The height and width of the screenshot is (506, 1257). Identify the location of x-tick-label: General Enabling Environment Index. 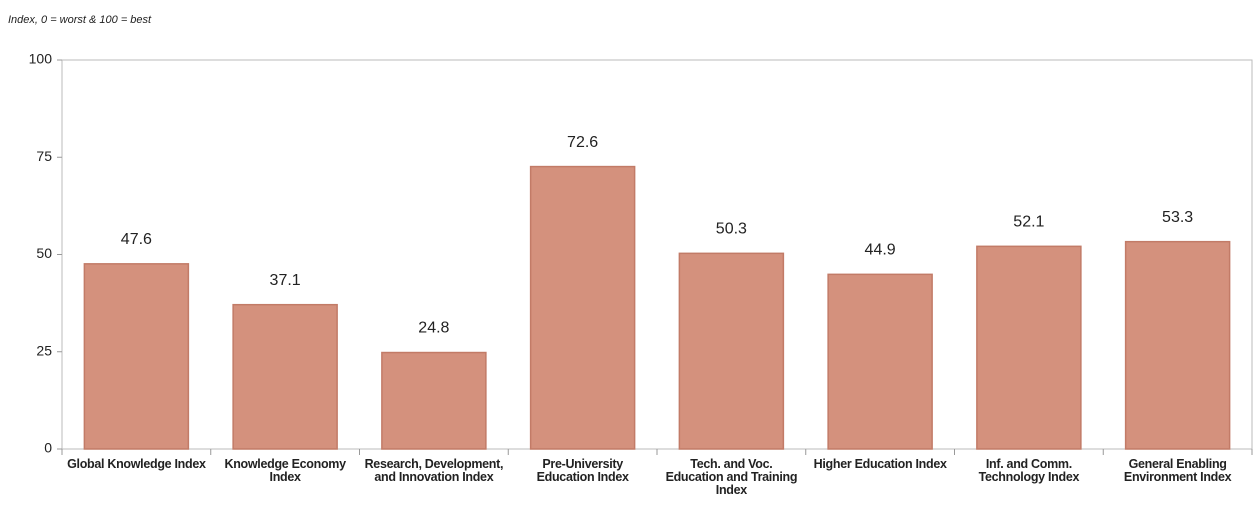
(1177, 470).